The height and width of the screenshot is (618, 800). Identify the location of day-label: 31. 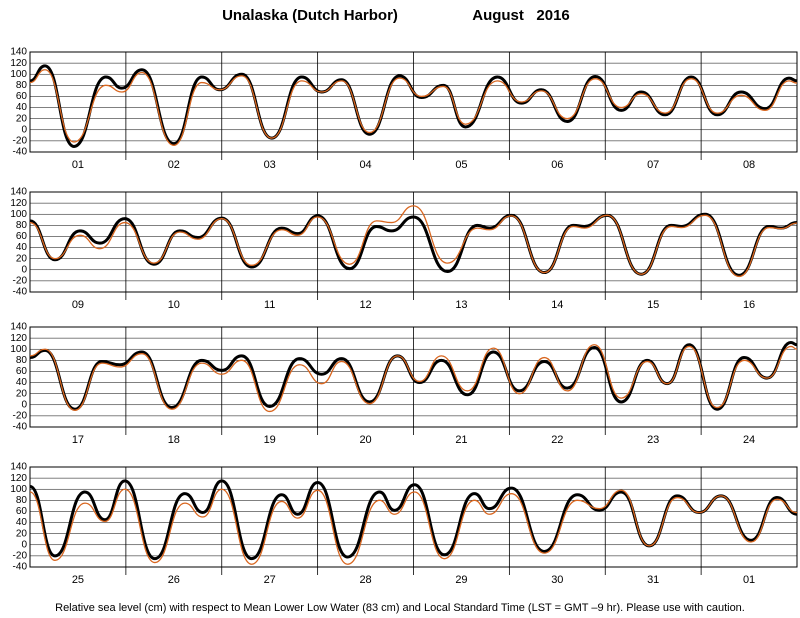
(653, 580).